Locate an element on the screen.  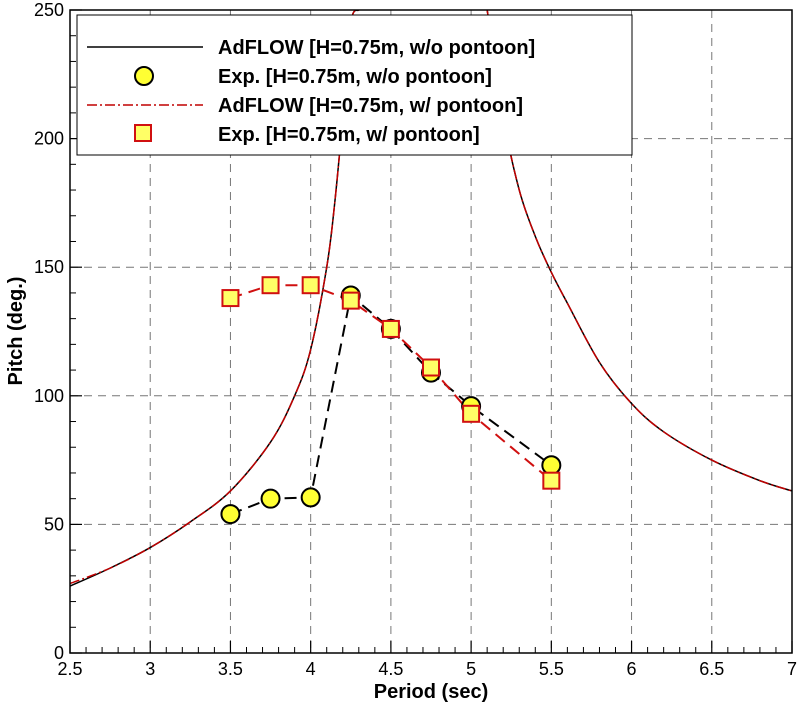
x-axis-title: Period (sec) is located at coordinates (431, 692).